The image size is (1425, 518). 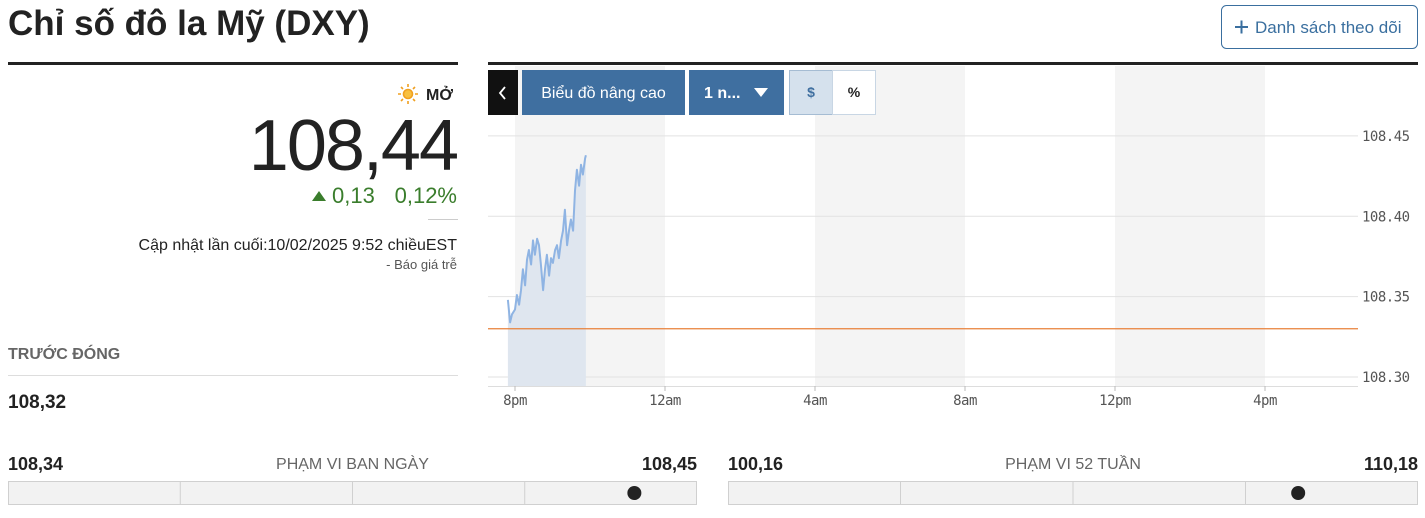 What do you see at coordinates (353, 146) in the screenshot?
I see `price: 108,44` at bounding box center [353, 146].